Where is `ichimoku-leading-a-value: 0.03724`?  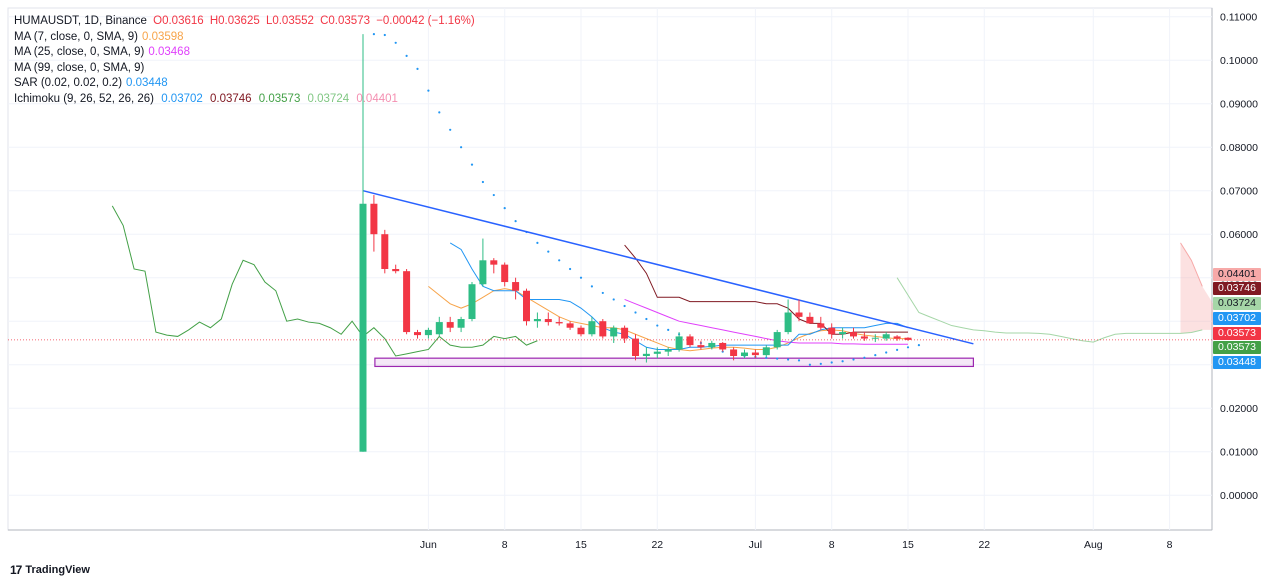 ichimoku-leading-a-value: 0.03724 is located at coordinates (328, 98).